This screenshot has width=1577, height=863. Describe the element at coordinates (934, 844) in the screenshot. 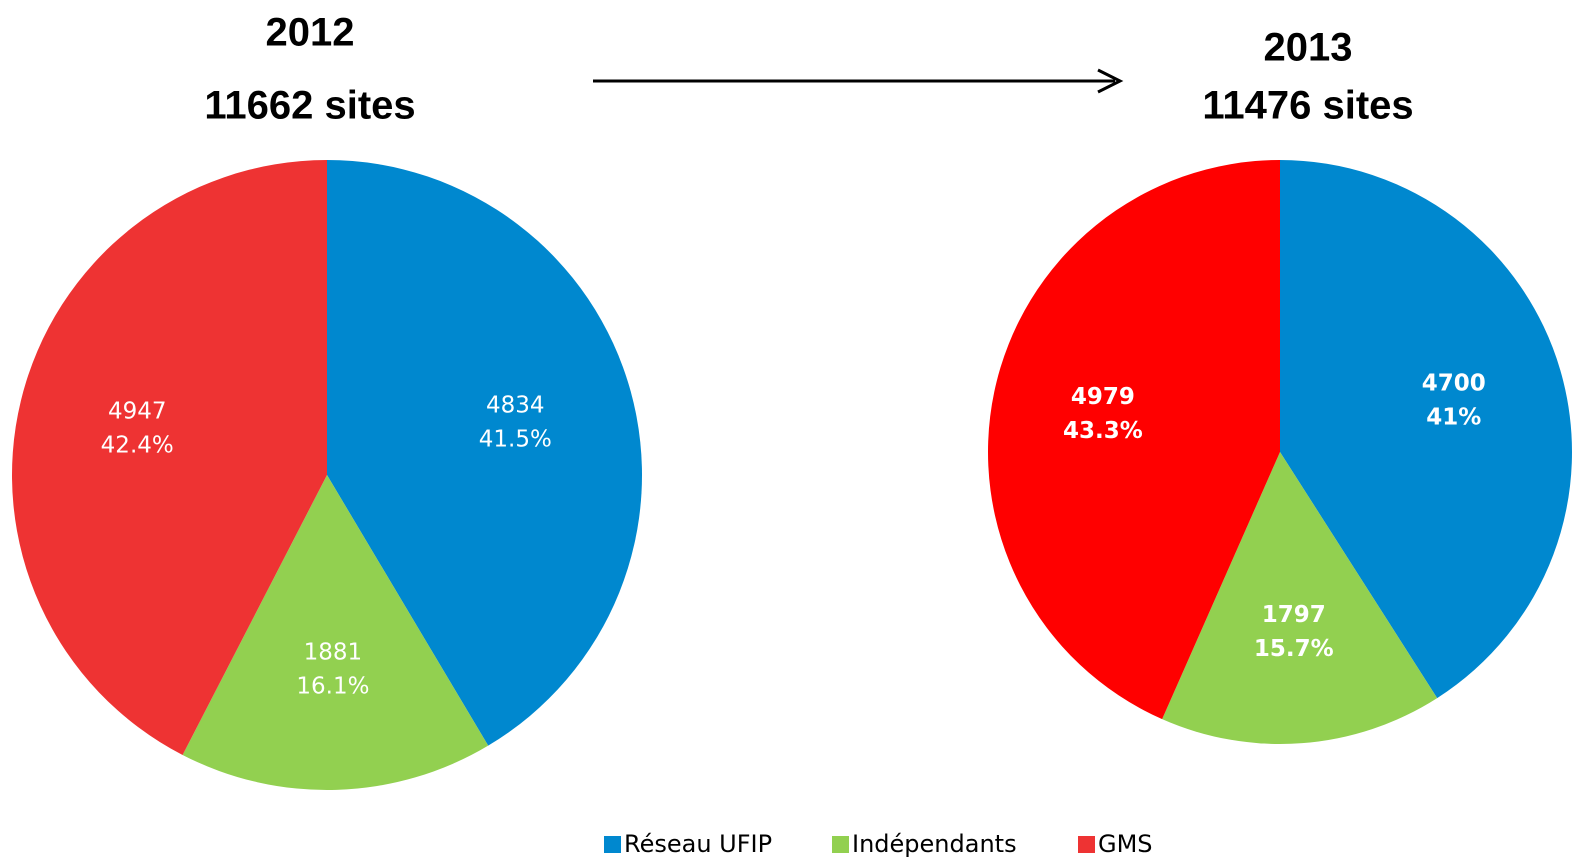

I see `legend-label: Indépendants` at that location.